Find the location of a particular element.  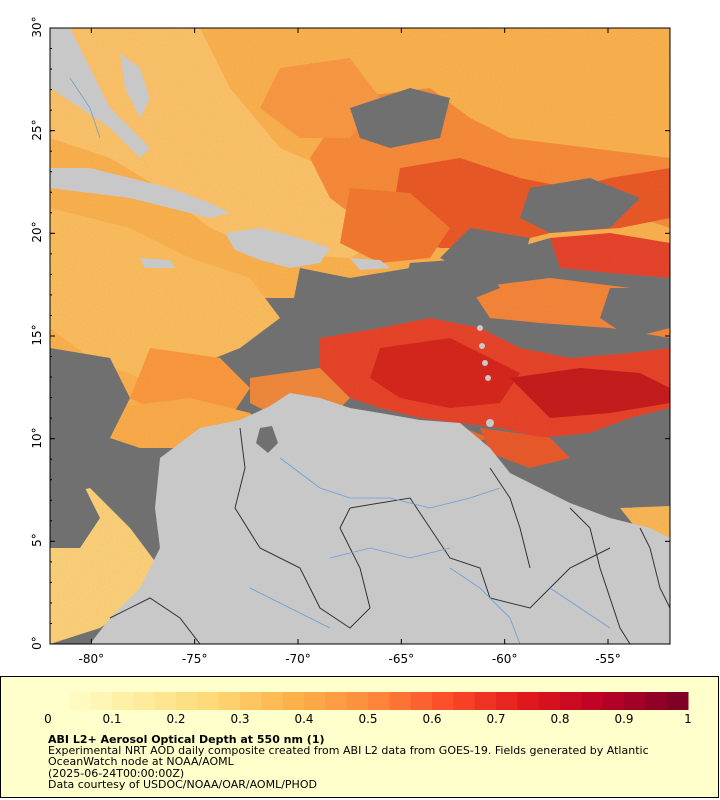

lon-label: -60° is located at coordinates (504, 659).